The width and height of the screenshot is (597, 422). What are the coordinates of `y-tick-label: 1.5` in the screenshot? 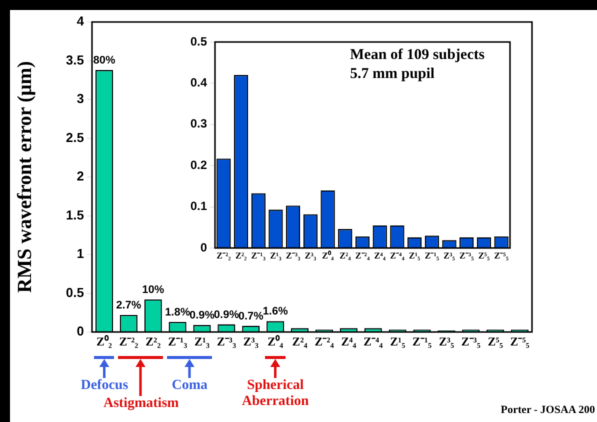 It's located at (75, 214).